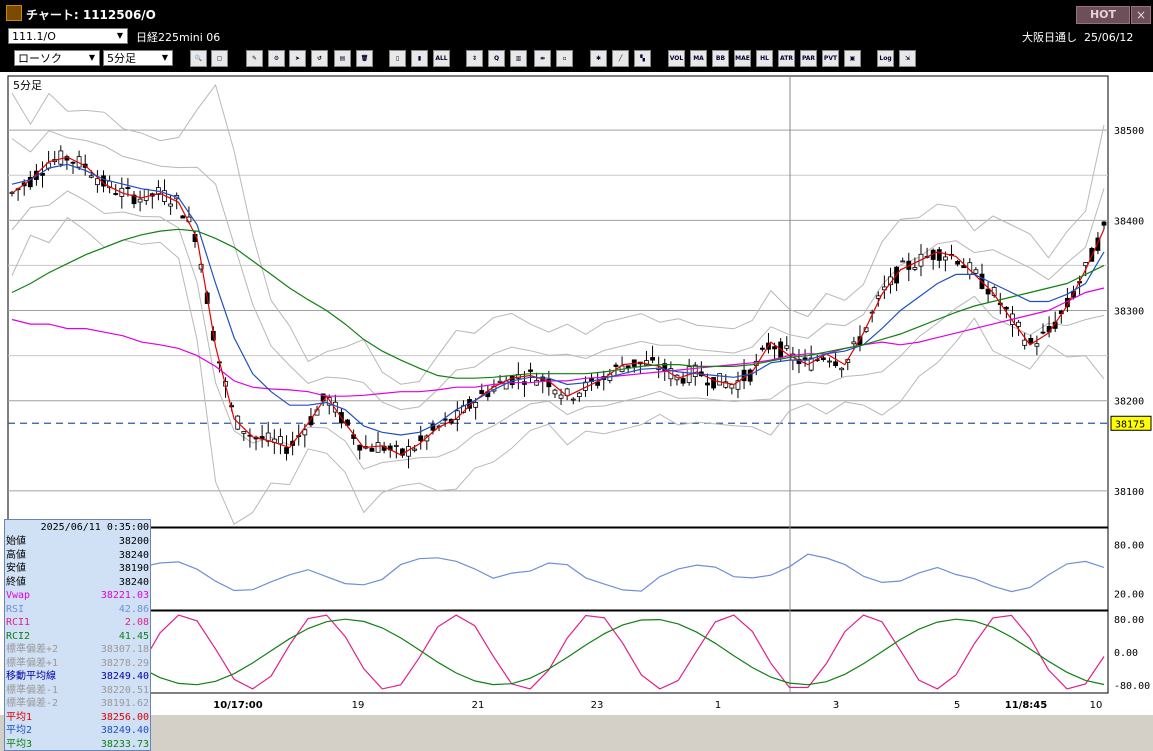  Describe the element at coordinates (276, 58) in the screenshot. I see `toolbar-tool-button: ⚙` at that location.